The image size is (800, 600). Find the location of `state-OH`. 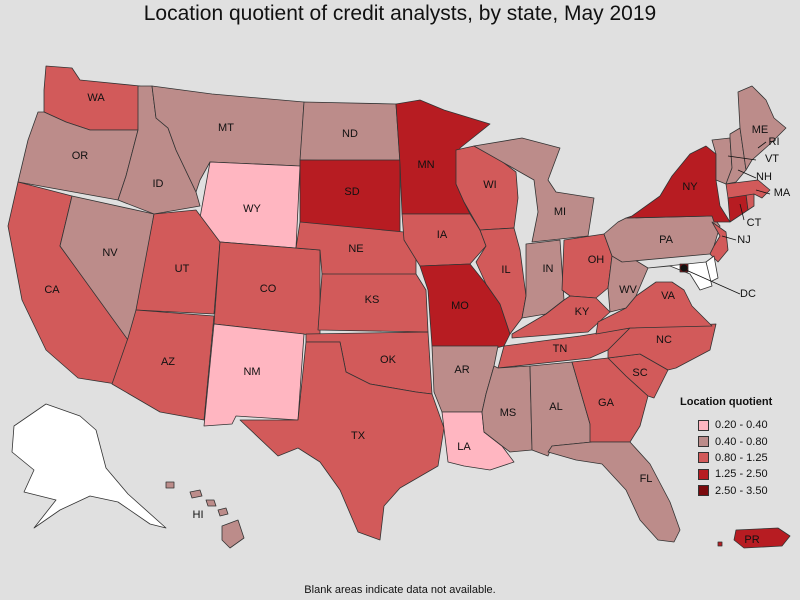

state-OH is located at coordinates (587, 266).